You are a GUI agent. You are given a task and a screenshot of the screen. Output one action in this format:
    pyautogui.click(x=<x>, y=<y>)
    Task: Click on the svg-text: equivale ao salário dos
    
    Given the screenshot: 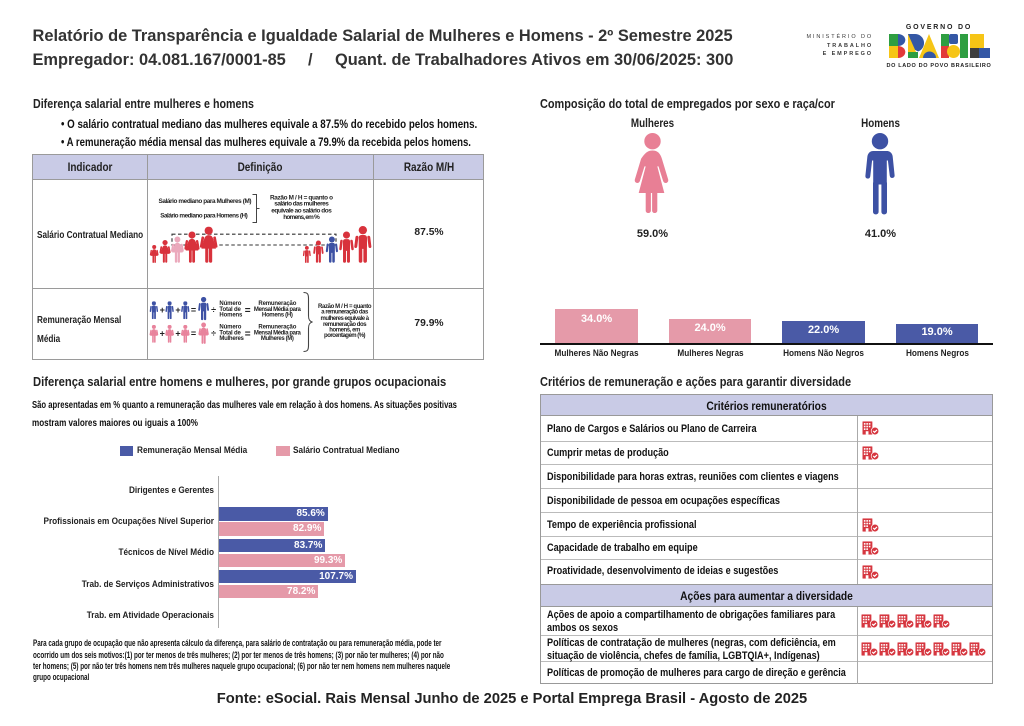 What is the action you would take?
    pyautogui.click(x=301, y=210)
    